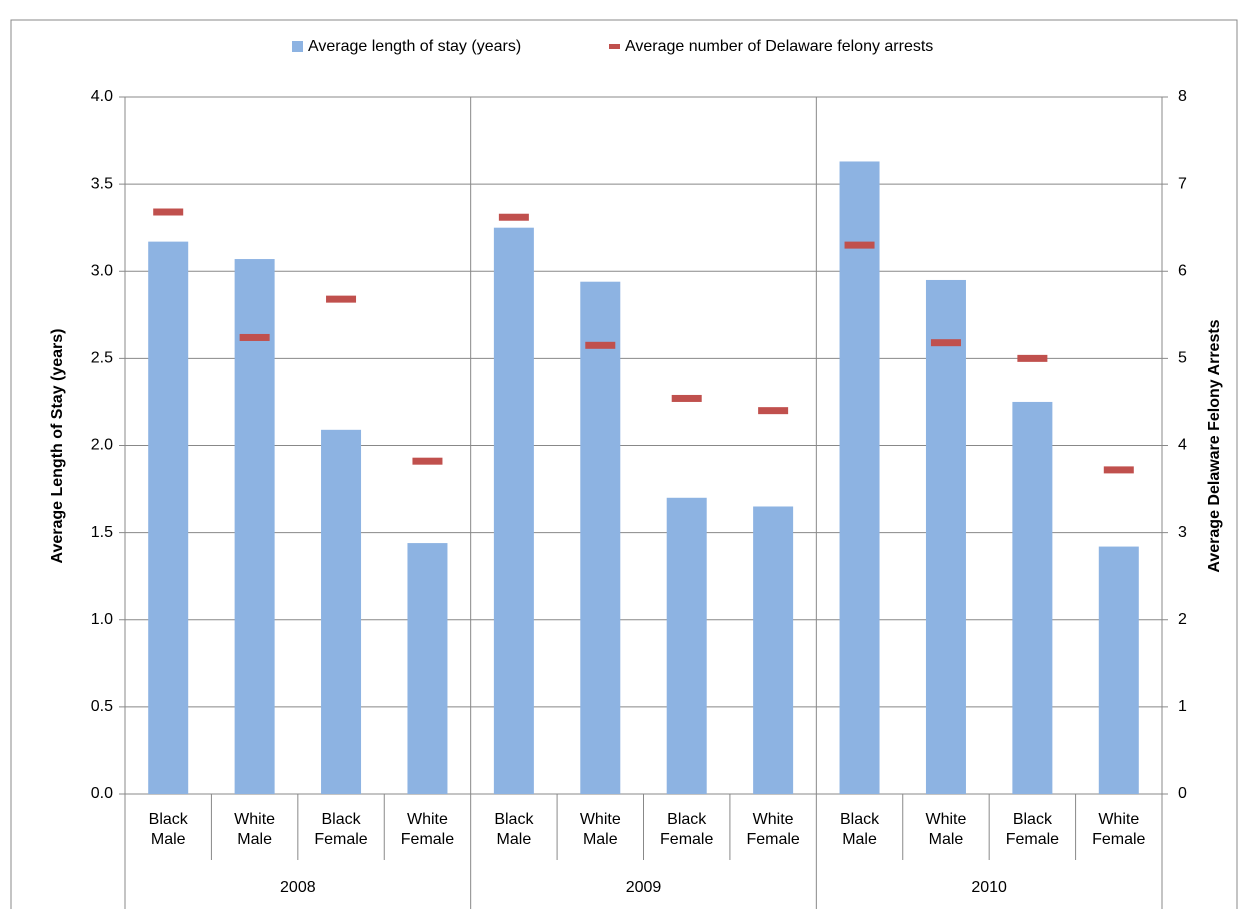 The height and width of the screenshot is (909, 1248). I want to click on group-label: 2009, so click(644, 887).